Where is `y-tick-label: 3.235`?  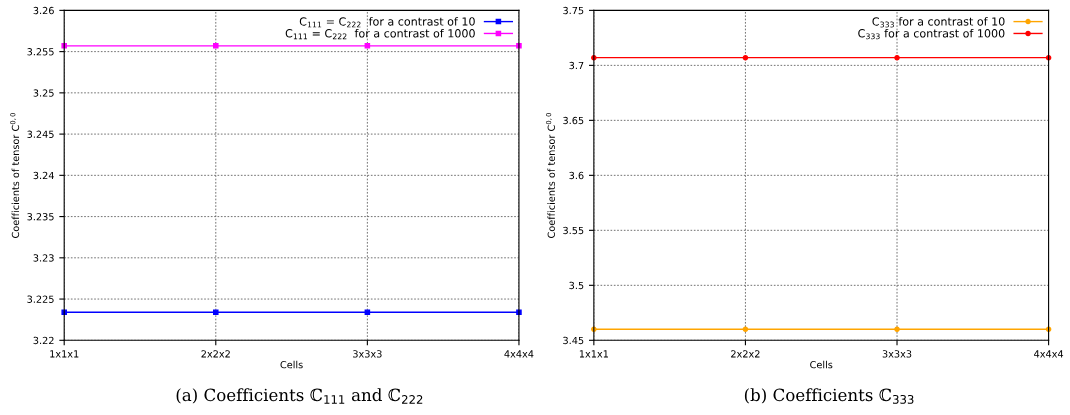
y-tick-label: 3.235 is located at coordinates (40, 217).